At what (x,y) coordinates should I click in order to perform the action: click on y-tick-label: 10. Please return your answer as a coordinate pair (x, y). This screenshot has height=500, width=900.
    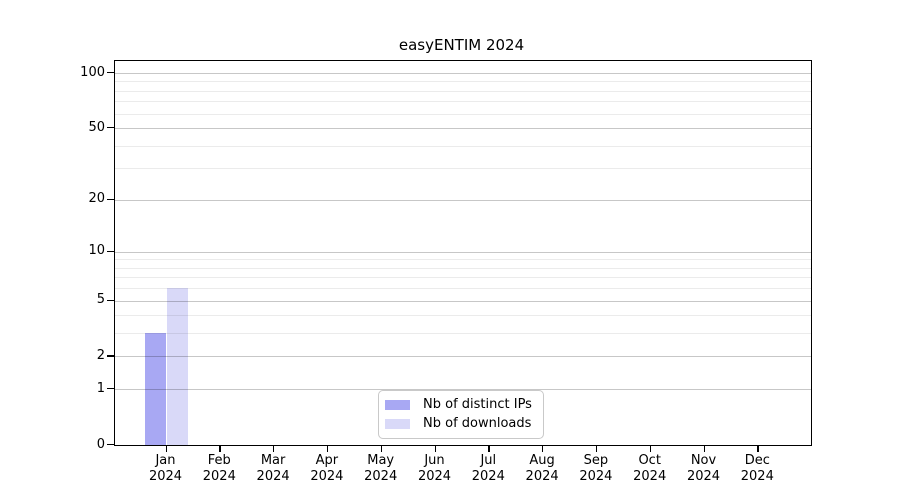
    Looking at the image, I should click on (96, 251).